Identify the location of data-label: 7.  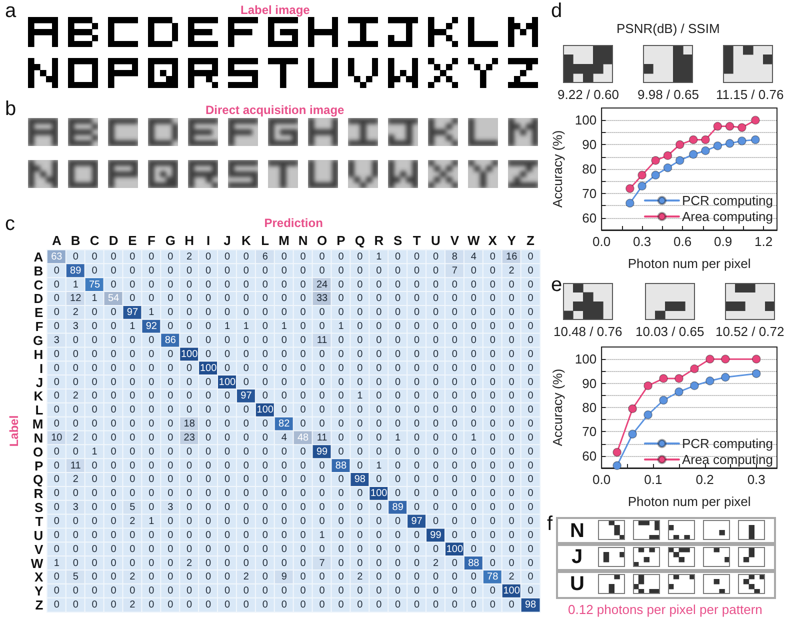
(322, 563).